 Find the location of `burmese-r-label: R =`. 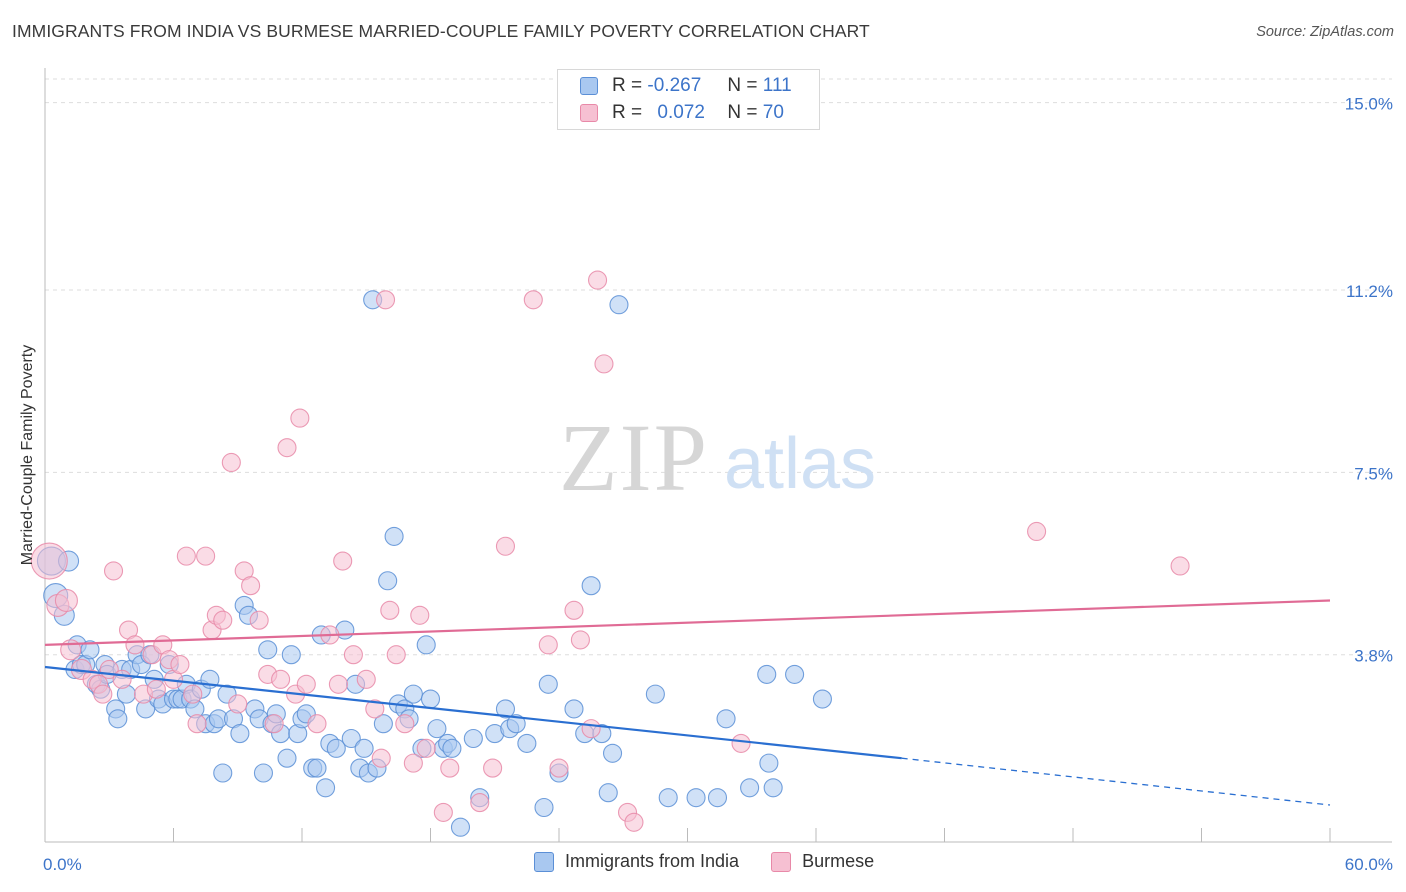

burmese-r-label: R = is located at coordinates (627, 112).